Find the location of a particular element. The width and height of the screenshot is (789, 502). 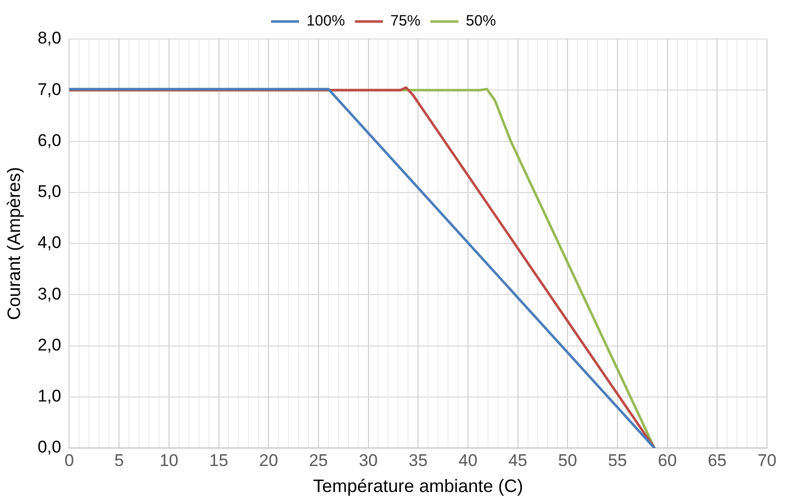

x-tick-label: 30 is located at coordinates (368, 460).